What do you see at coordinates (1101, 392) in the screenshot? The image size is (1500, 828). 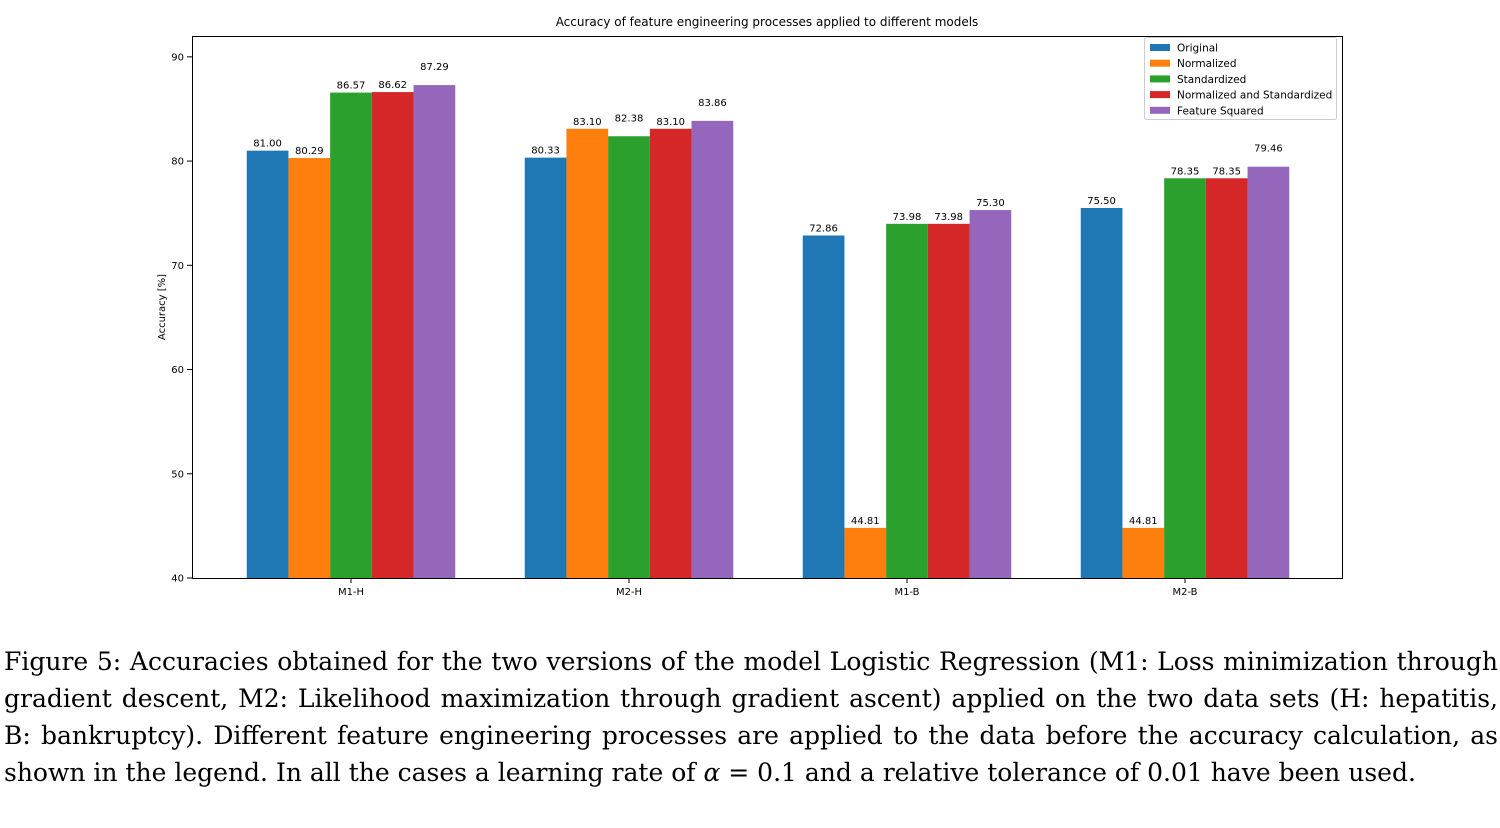 I see `bar-m2-b-original` at bounding box center [1101, 392].